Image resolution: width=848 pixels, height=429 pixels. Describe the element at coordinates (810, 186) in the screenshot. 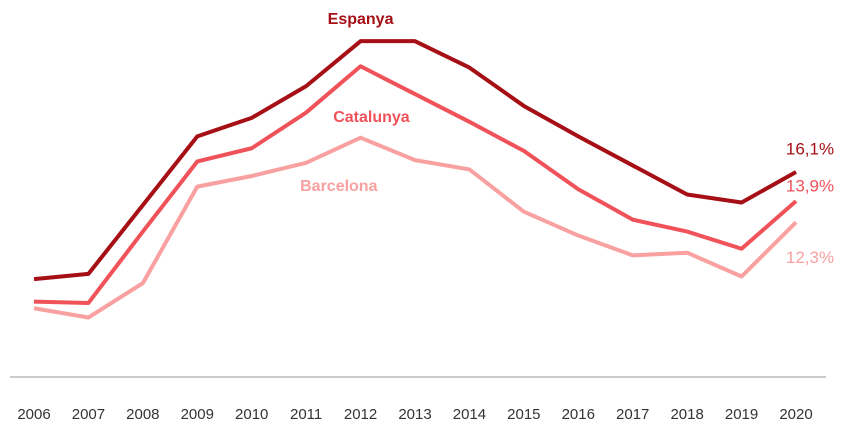

I see `value-label: 13,9%` at that location.